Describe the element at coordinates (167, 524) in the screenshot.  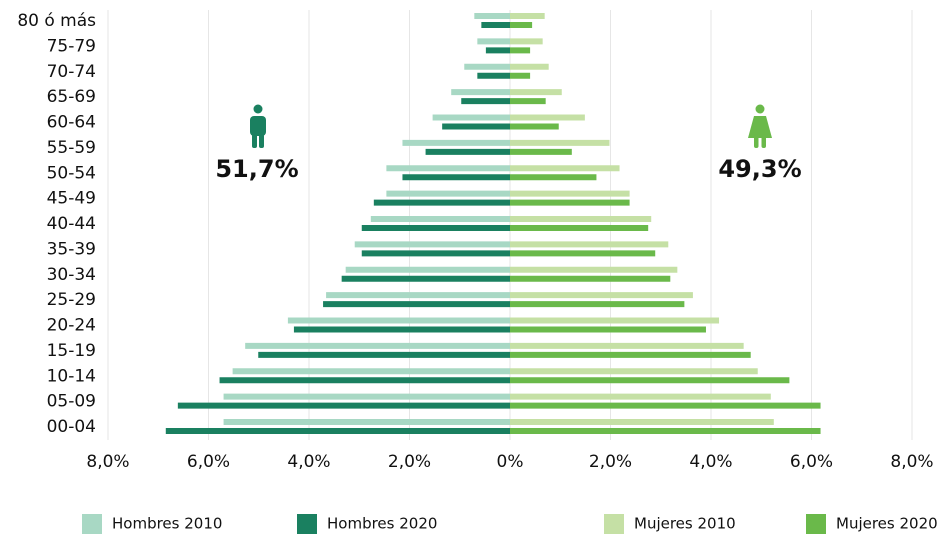
I see `legend-label: Hombres 2010` at that location.